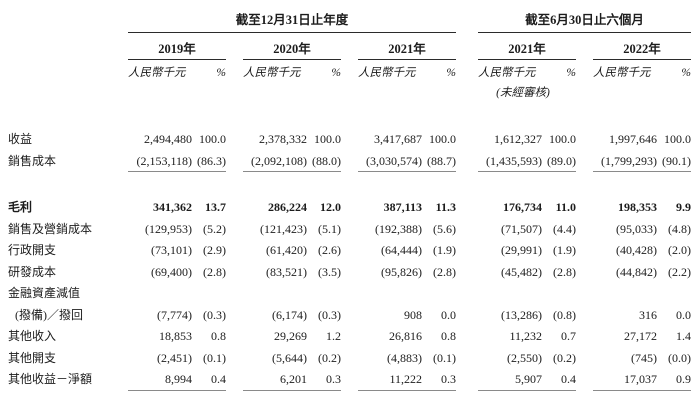 Image resolution: width=700 pixels, height=404 pixels. I want to click on percent-cell: (0.0), so click(679, 357).